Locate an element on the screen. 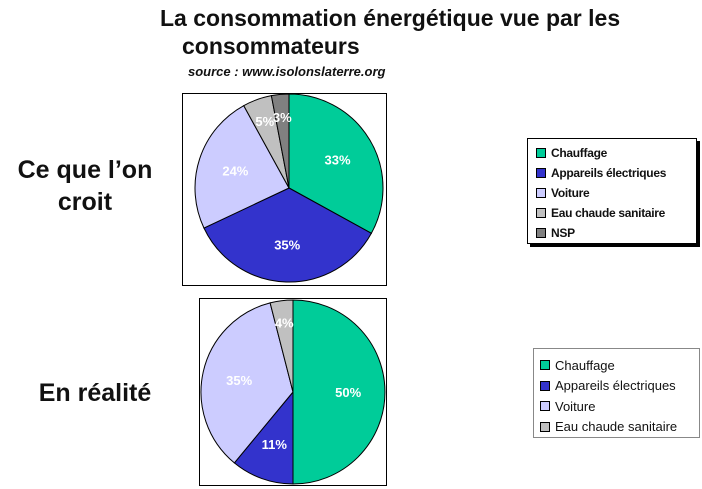  legend-swatch-reality-appareils is located at coordinates (545, 385).